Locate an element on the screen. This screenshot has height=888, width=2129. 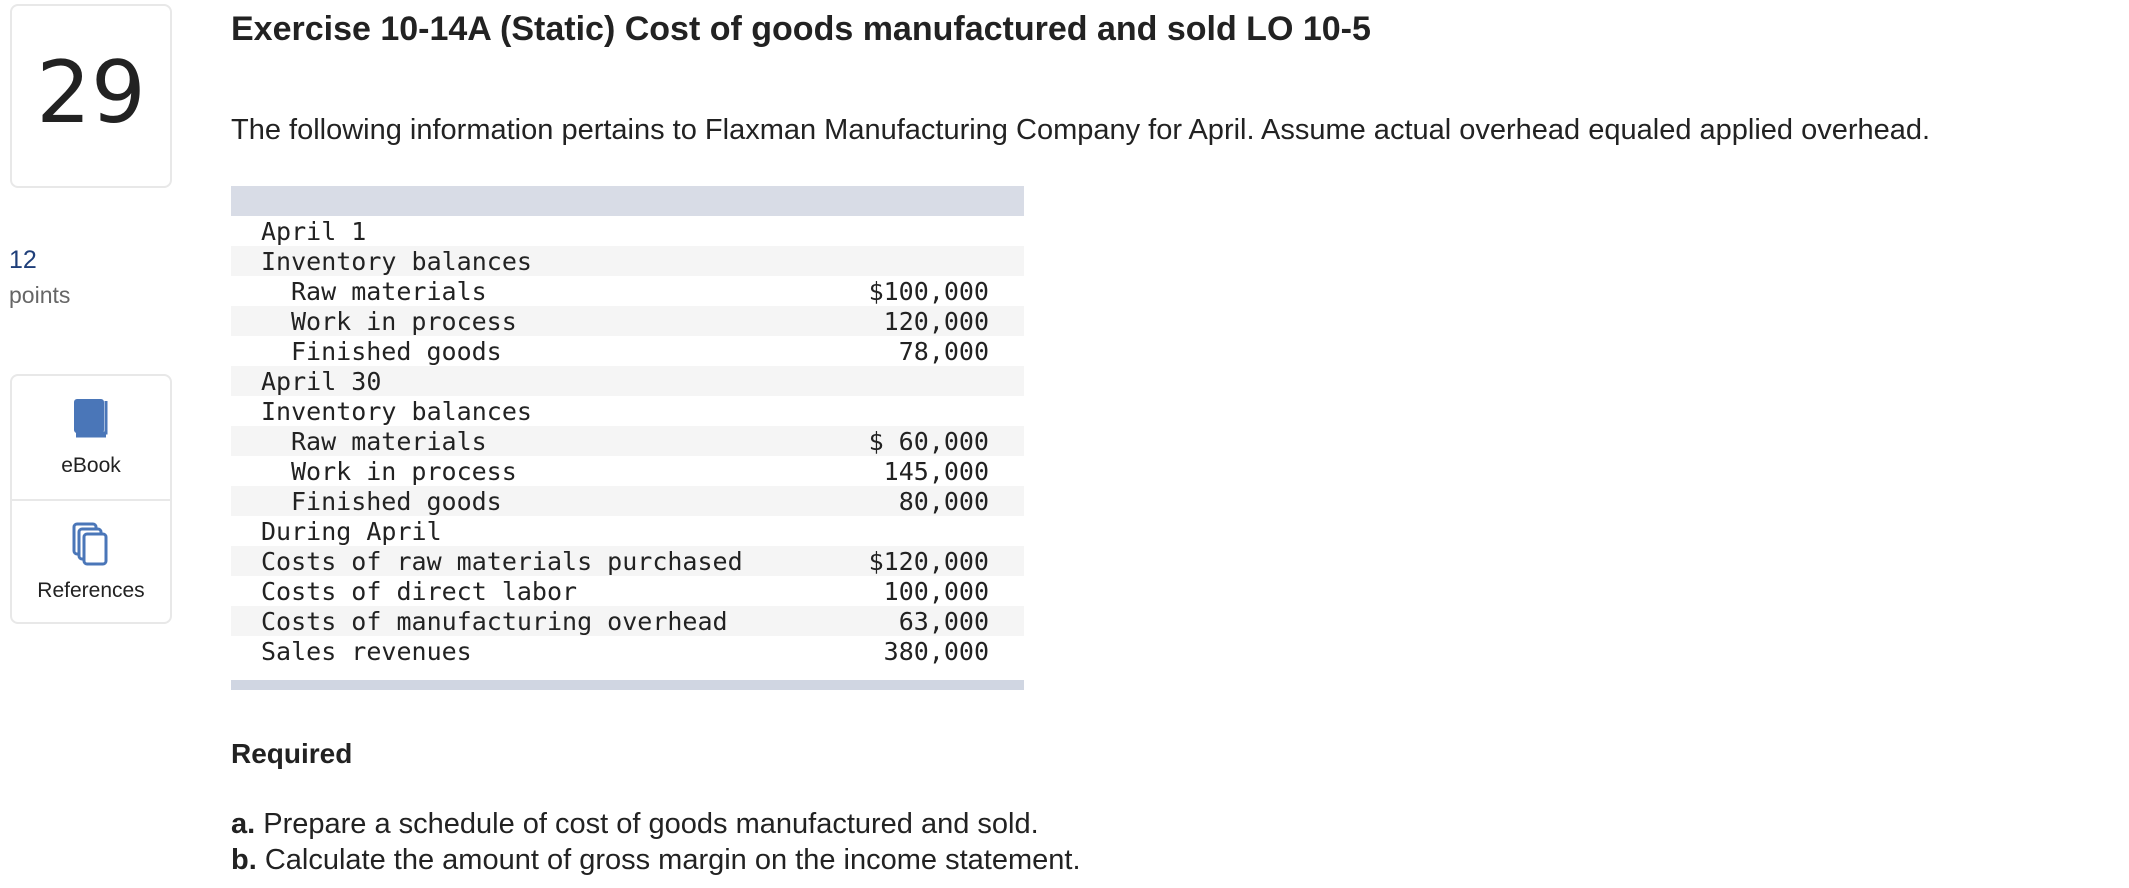
references-label: References is located at coordinates (91, 590).